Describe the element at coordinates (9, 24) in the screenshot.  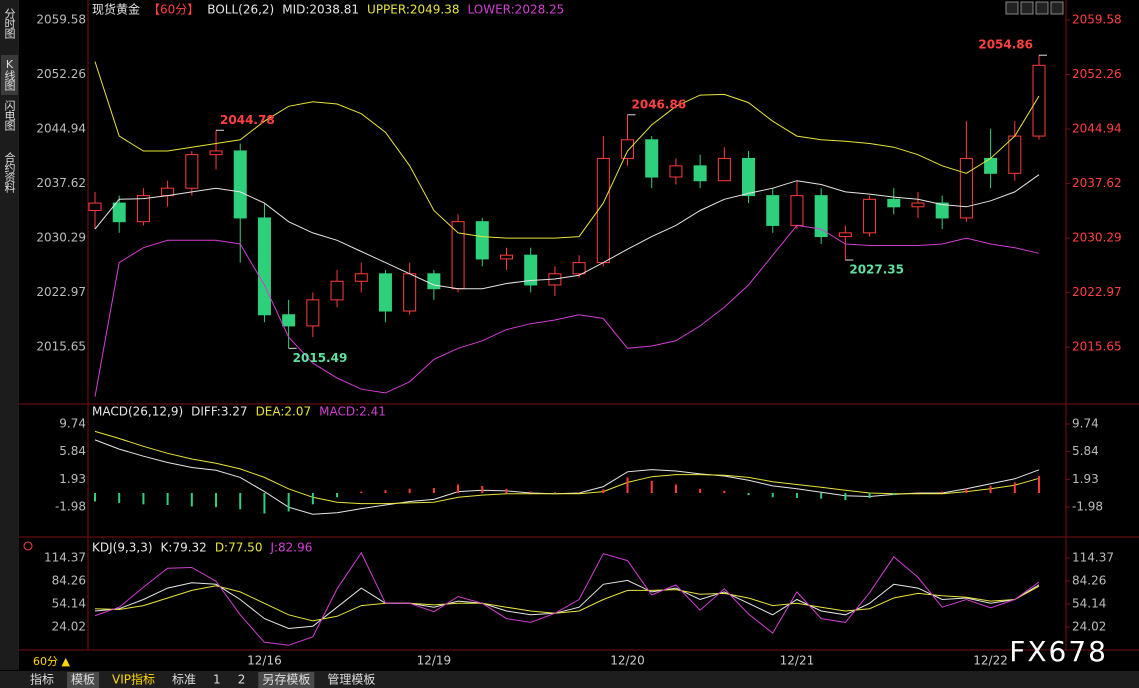
I see `sidebar-tab: 分时图` at that location.